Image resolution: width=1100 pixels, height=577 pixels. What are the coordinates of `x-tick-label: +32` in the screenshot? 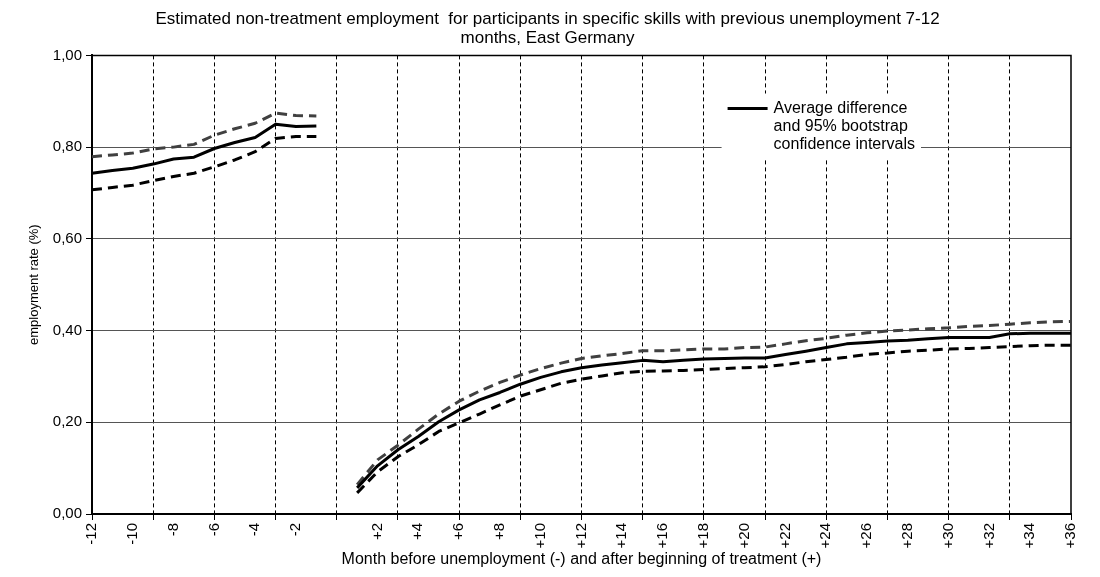 It's located at (988, 536).